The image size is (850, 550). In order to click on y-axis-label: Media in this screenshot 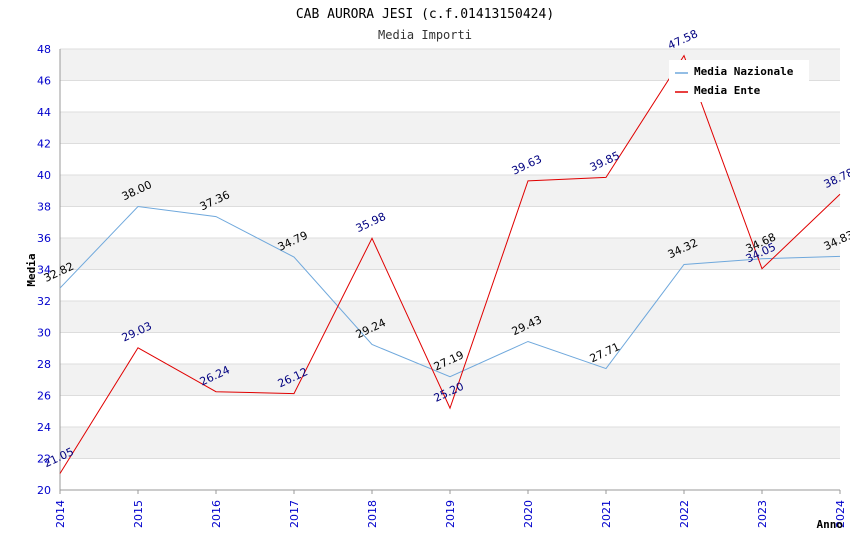, I will do `click(31, 269)`.